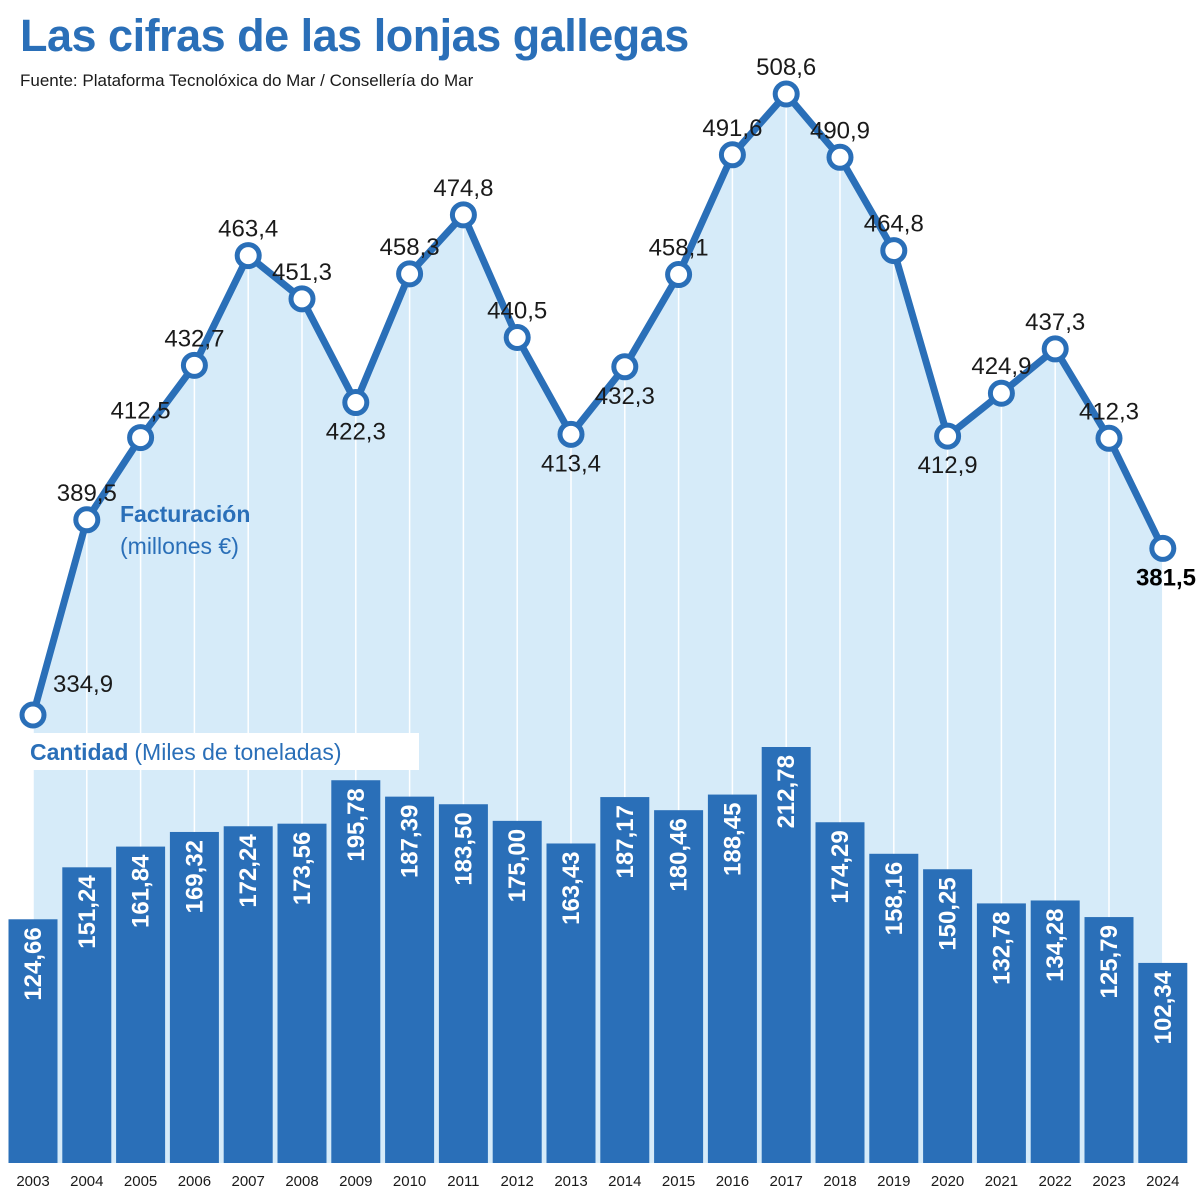  Describe the element at coordinates (786, 791) in the screenshot. I see `quantity-bar-value-label: 212,78` at that location.